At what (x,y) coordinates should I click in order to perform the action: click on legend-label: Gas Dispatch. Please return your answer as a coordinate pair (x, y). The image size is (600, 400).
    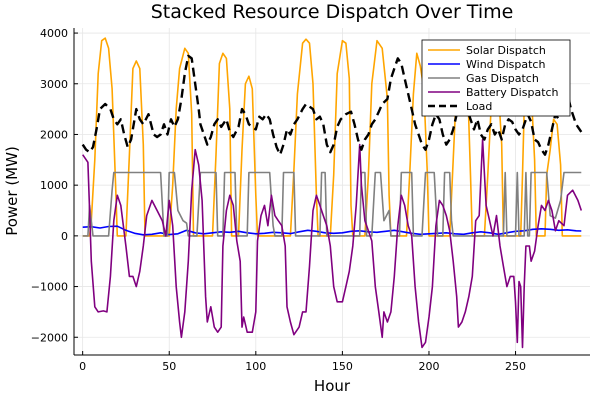
    Looking at the image, I should click on (502, 78).